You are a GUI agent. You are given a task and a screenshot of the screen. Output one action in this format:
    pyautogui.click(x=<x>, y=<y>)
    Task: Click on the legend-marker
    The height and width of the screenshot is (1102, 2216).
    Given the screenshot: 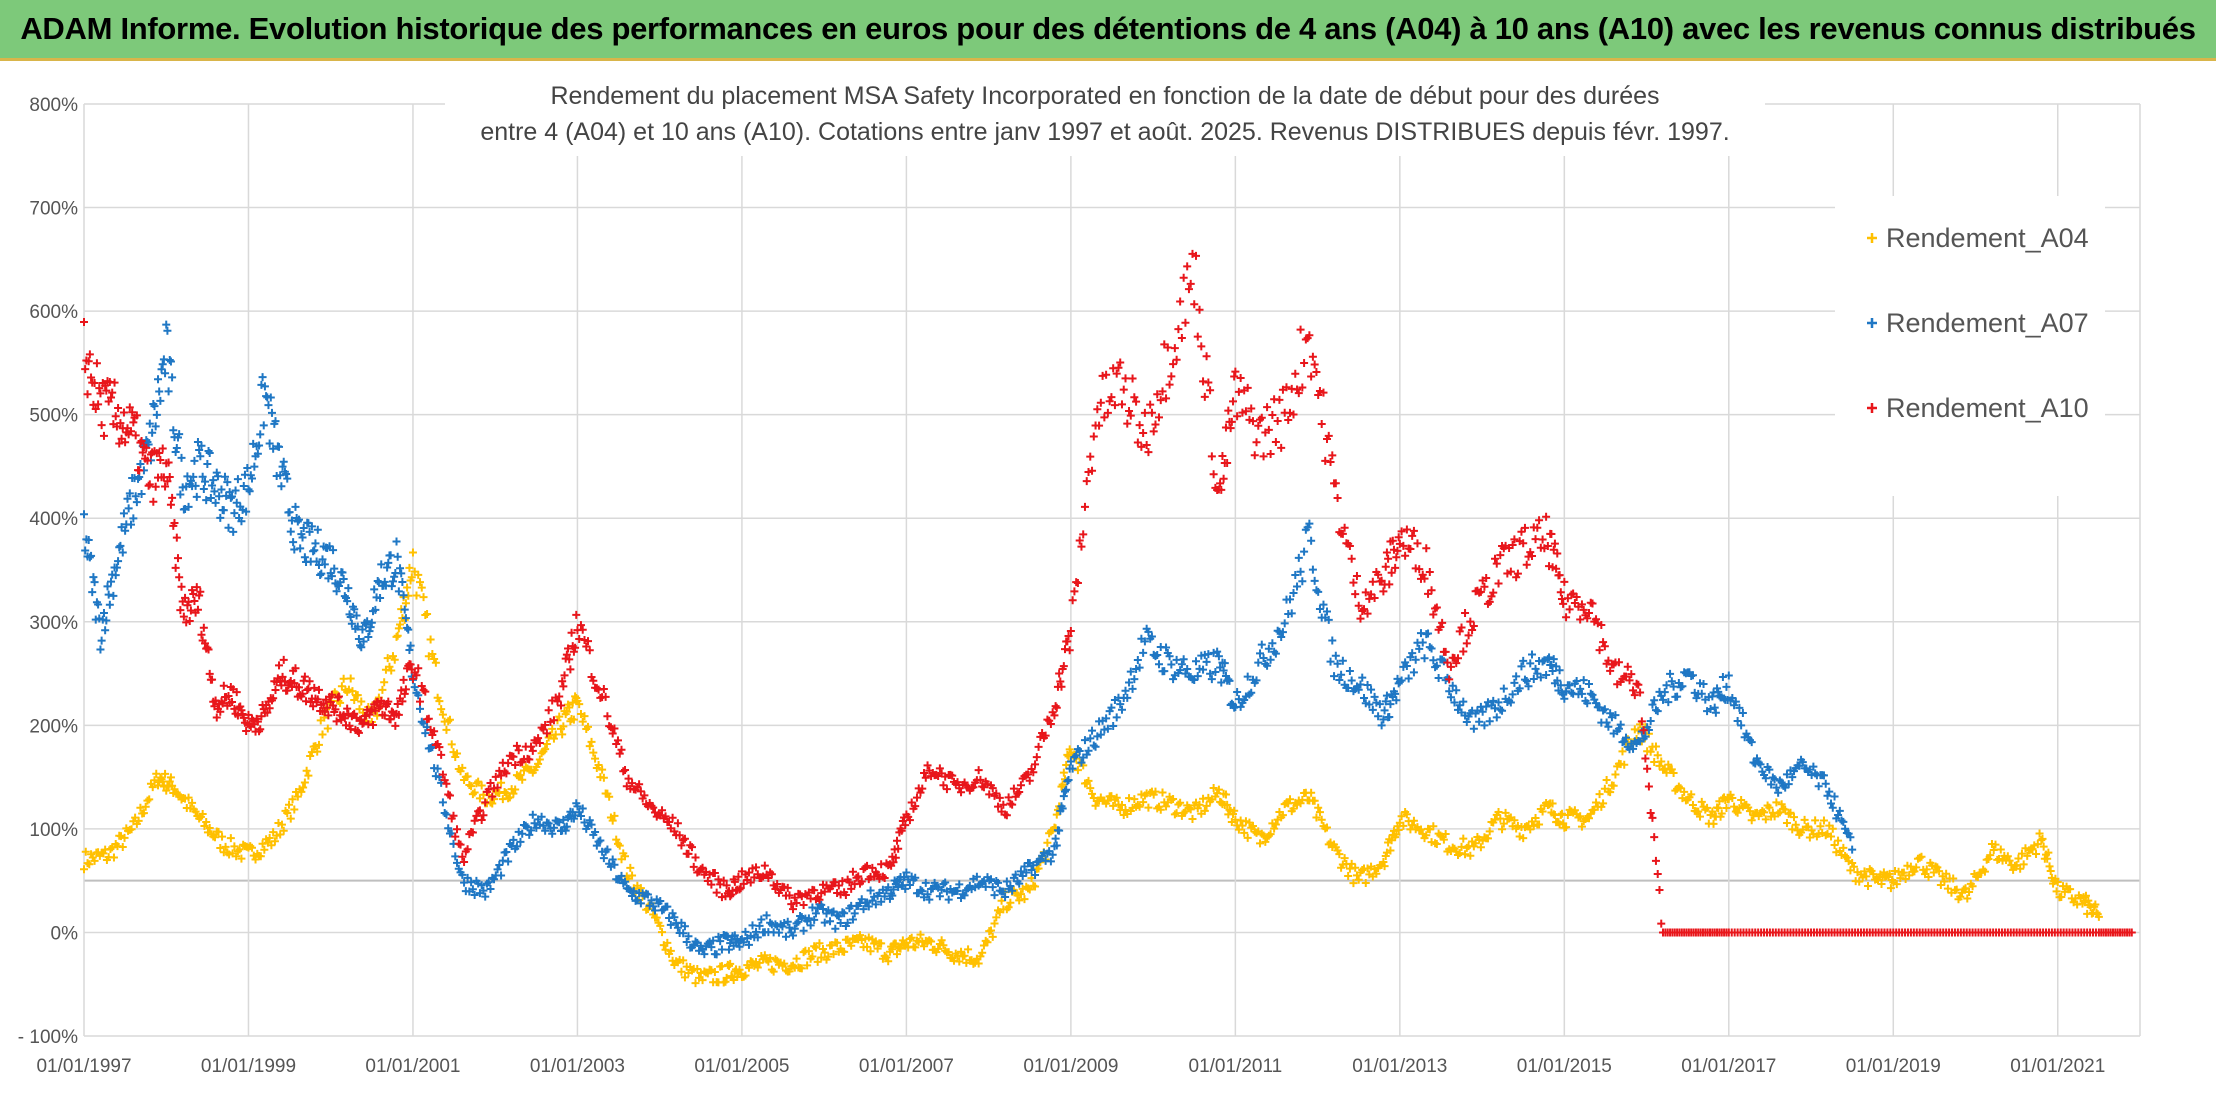 What is the action you would take?
    pyautogui.click(x=1872, y=323)
    